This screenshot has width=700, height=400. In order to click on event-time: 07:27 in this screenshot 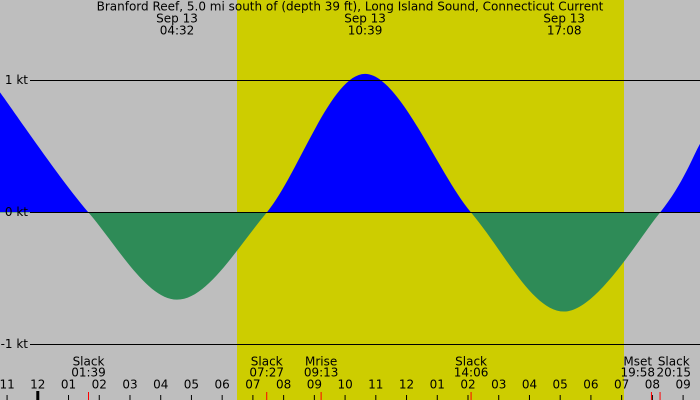, I will do `click(266, 373)`.